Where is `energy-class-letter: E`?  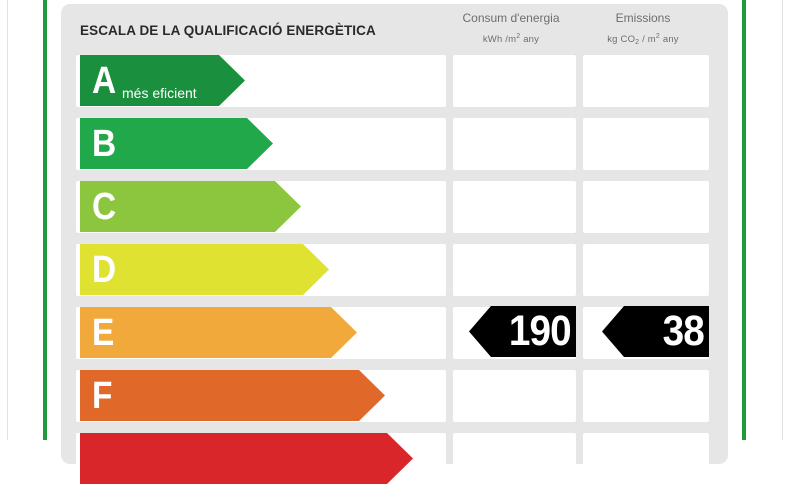
energy-class-letter: E is located at coordinates (103, 333).